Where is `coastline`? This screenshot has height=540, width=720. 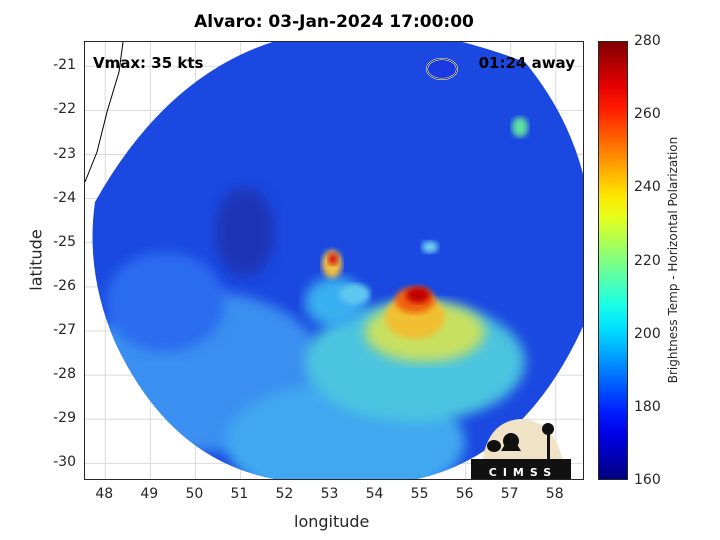
coastline is located at coordinates (104, 112).